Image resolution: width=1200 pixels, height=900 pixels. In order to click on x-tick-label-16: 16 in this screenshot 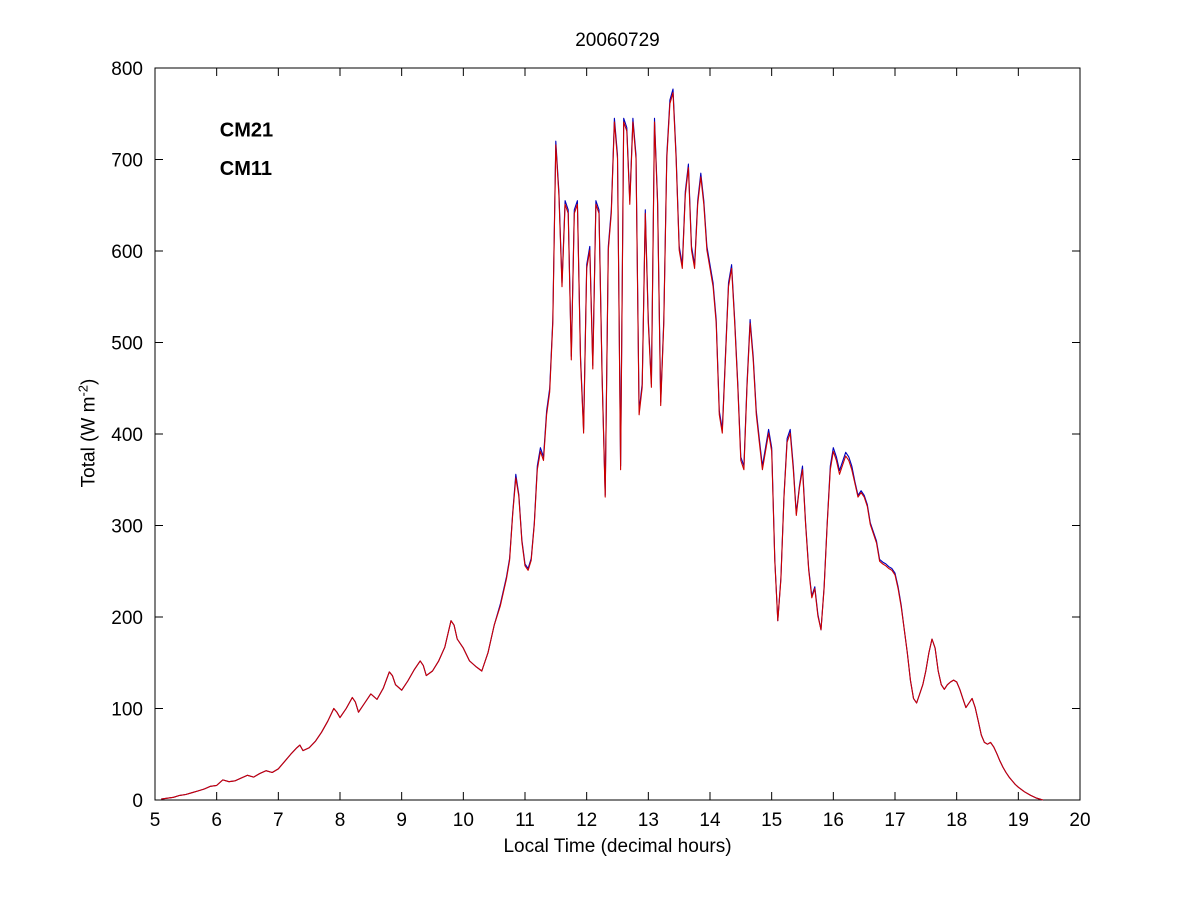, I will do `click(833, 820)`.